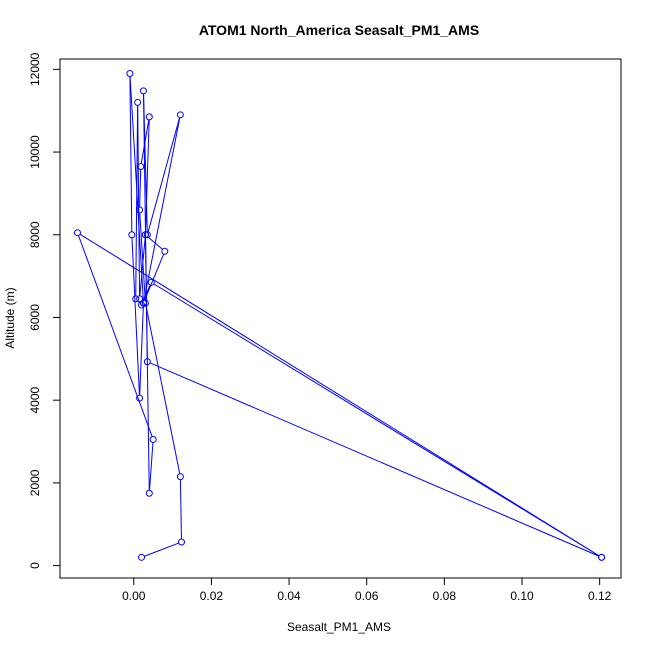 This screenshot has height=650, width=650. I want to click on y-tick-label: 4000, so click(35, 400).